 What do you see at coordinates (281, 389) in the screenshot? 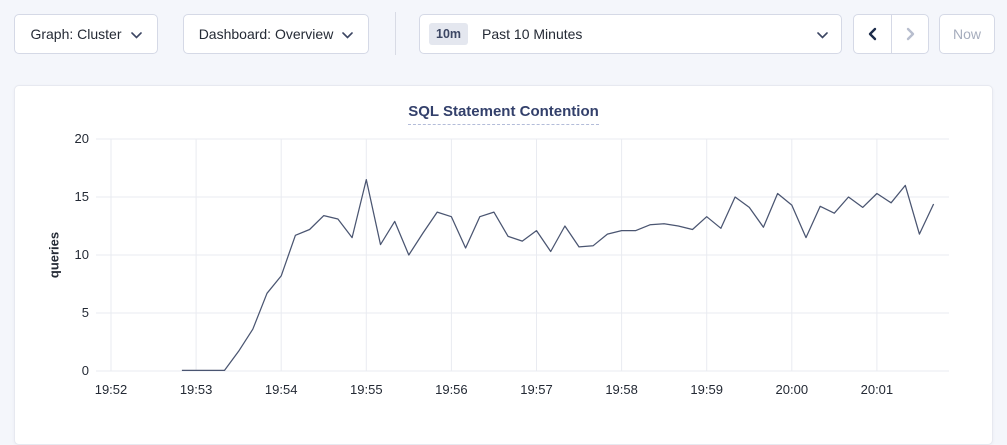
I see `x-tick-label: 19:54` at bounding box center [281, 389].